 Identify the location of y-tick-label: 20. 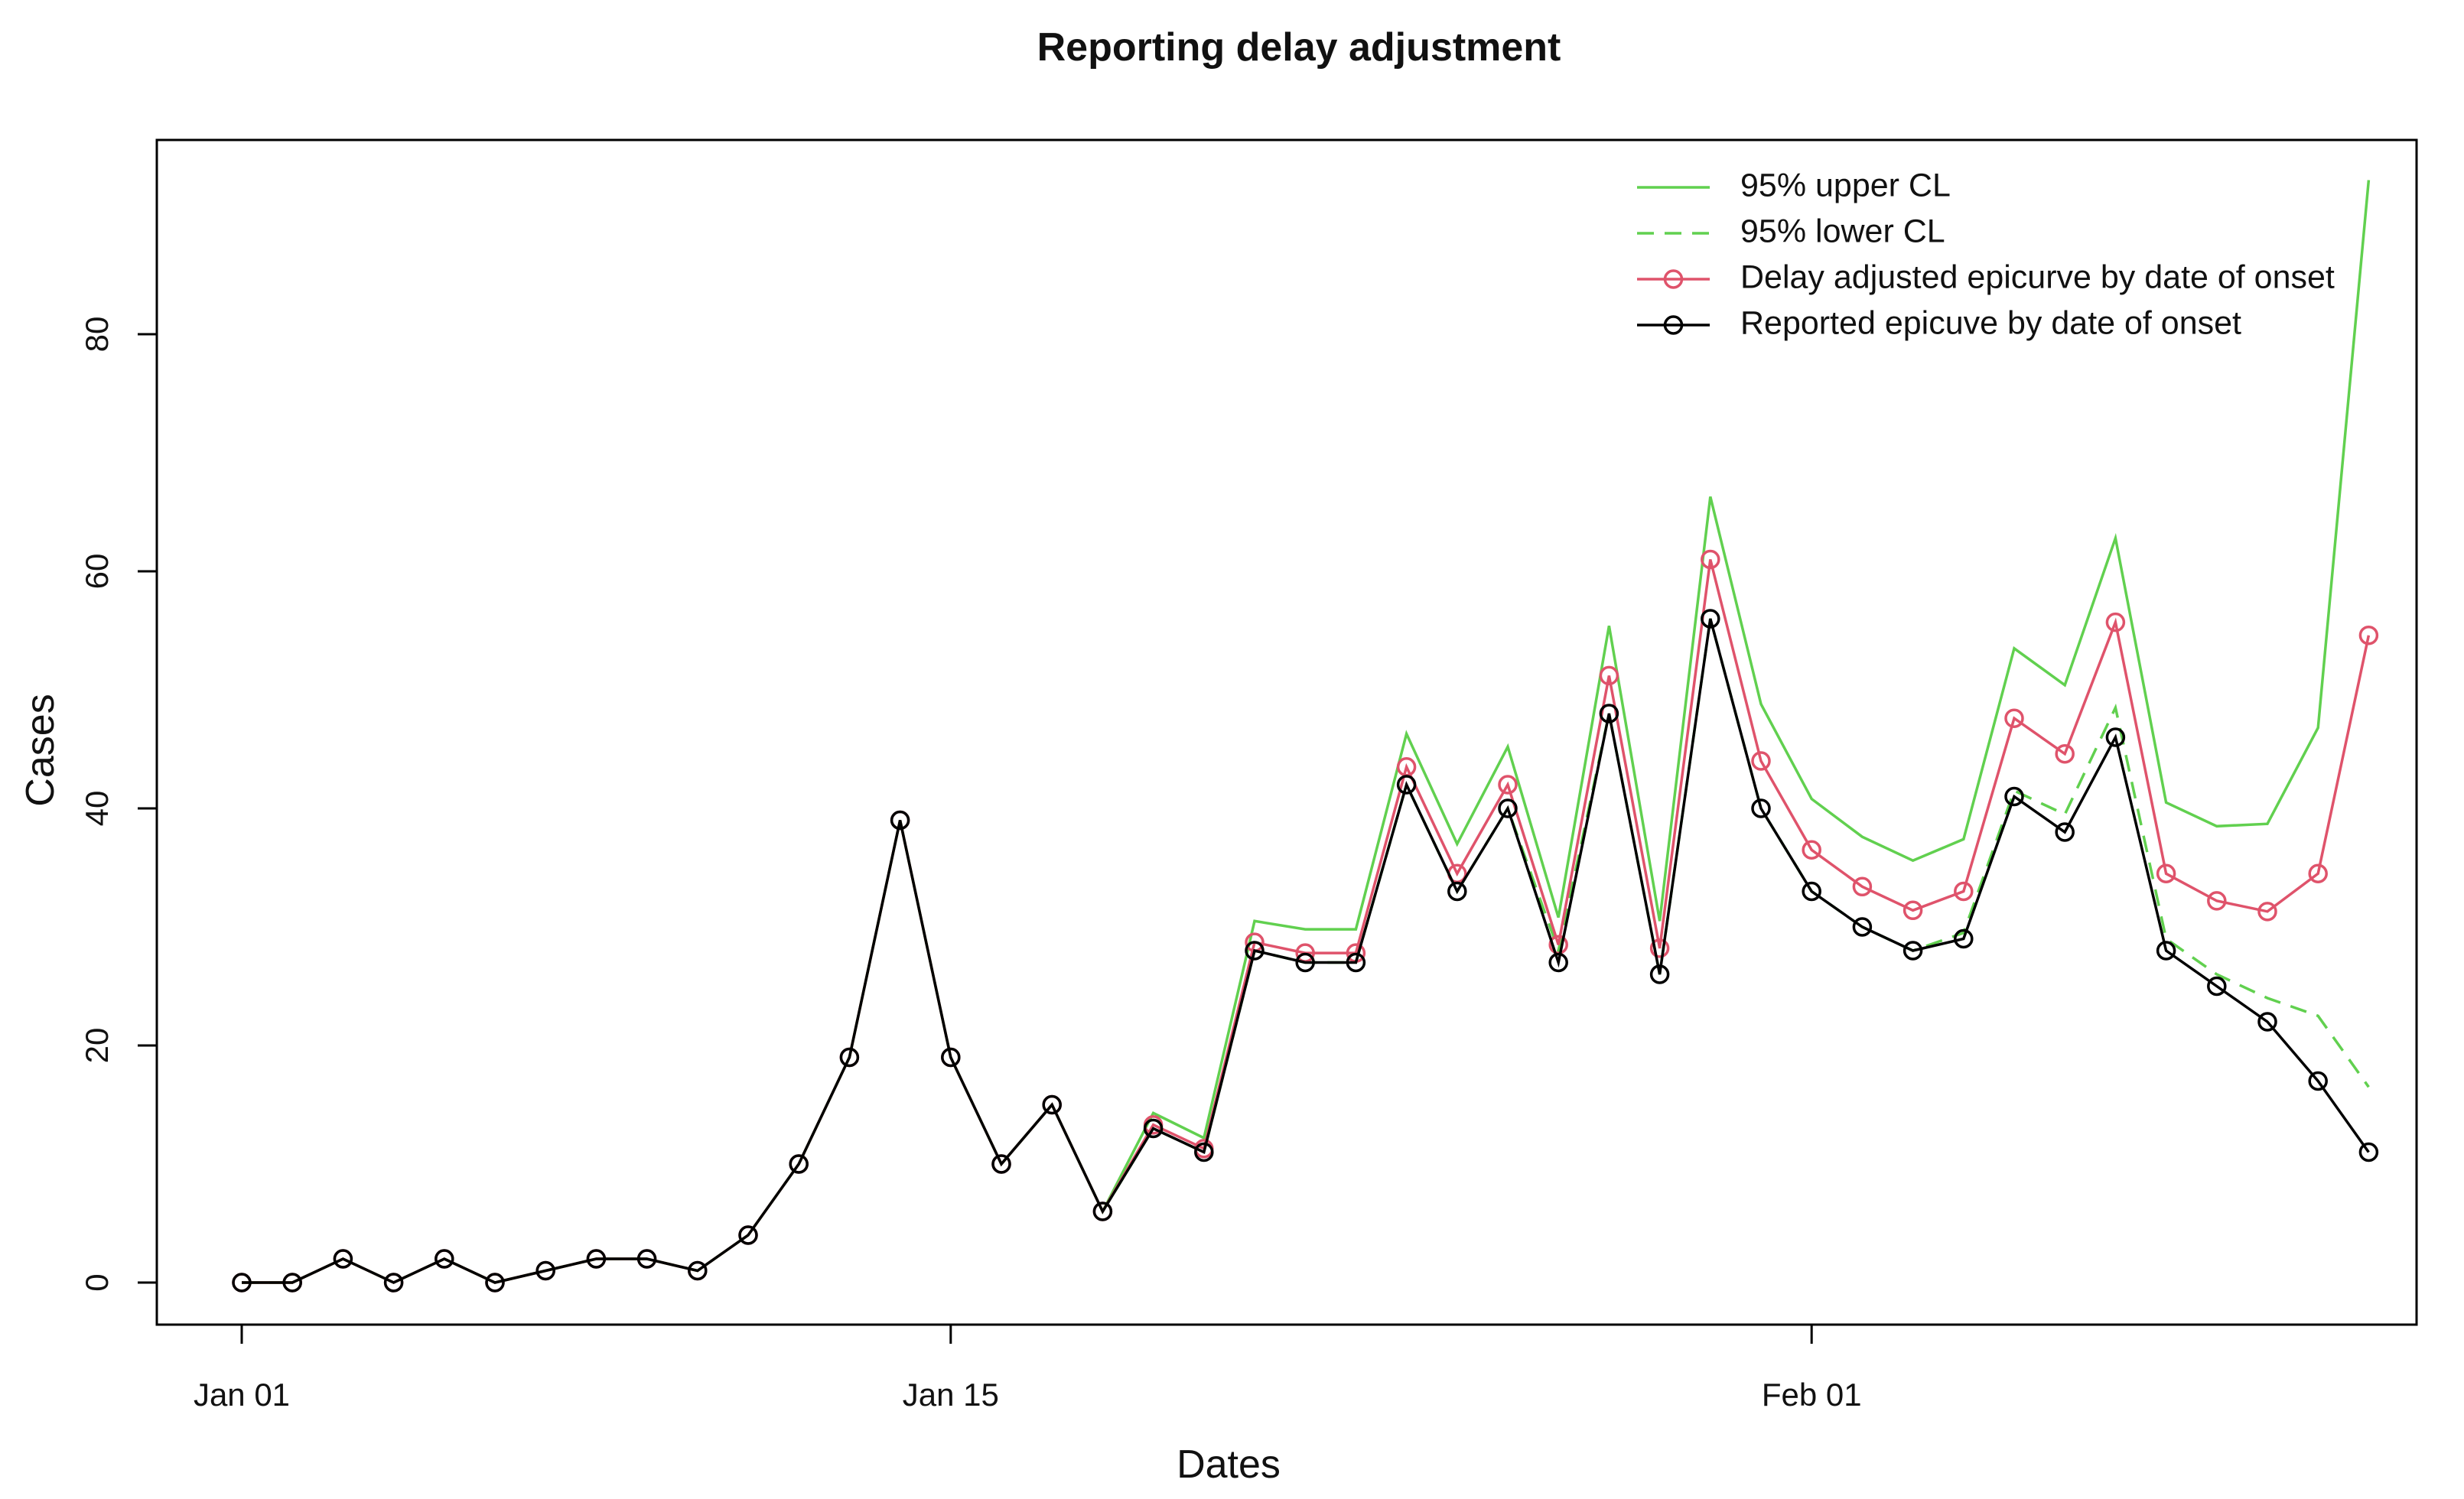
(97, 1046).